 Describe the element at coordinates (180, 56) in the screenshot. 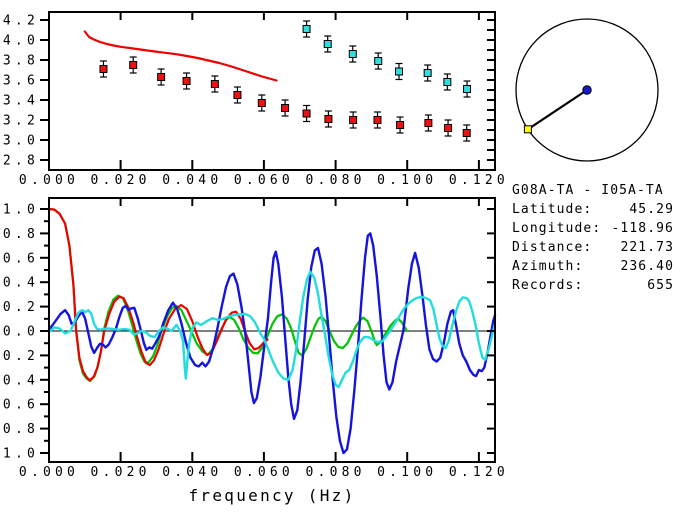

I see `red-dispersion-curve` at that location.